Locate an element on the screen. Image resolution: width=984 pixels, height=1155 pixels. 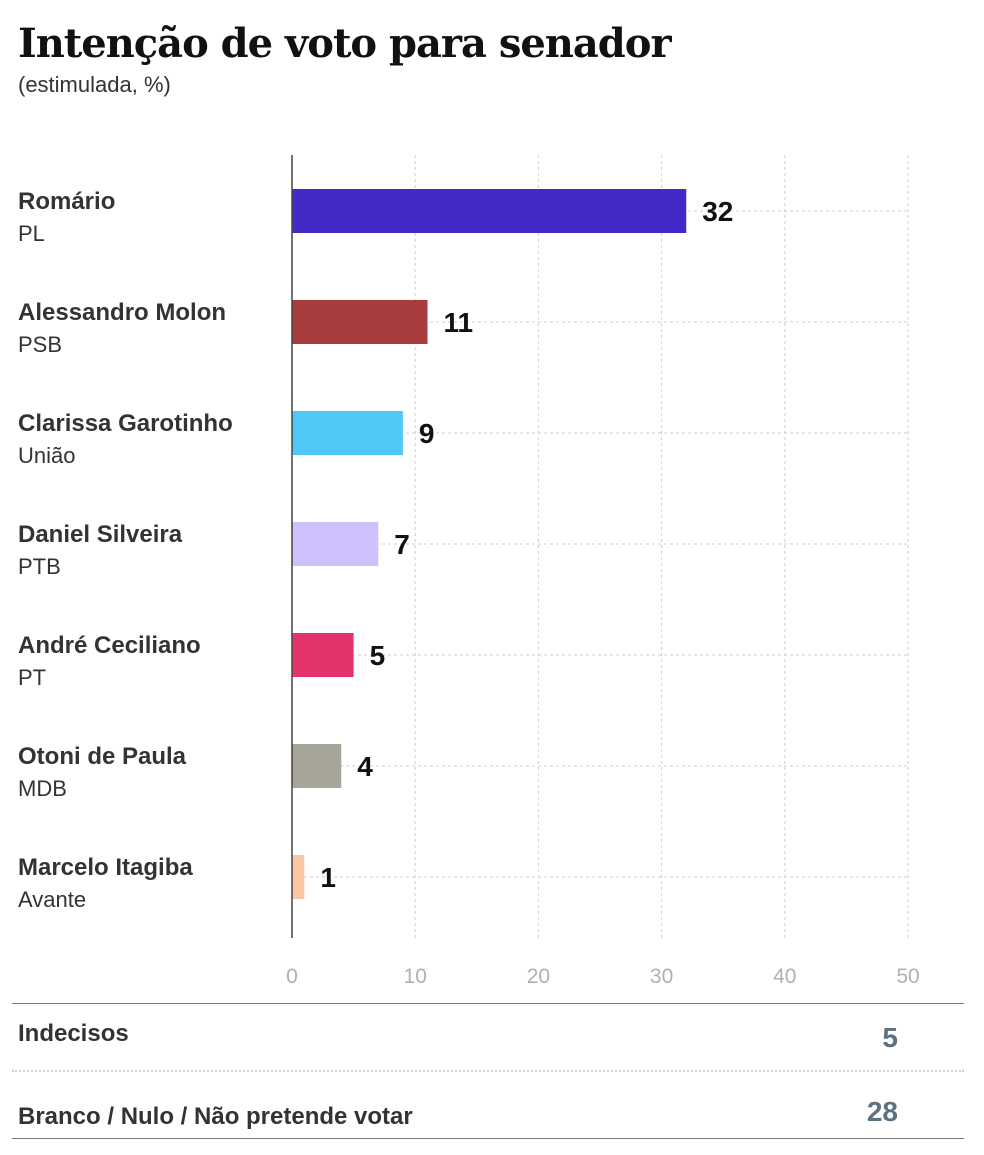
bar-value-label: 5 is located at coordinates (378, 655).